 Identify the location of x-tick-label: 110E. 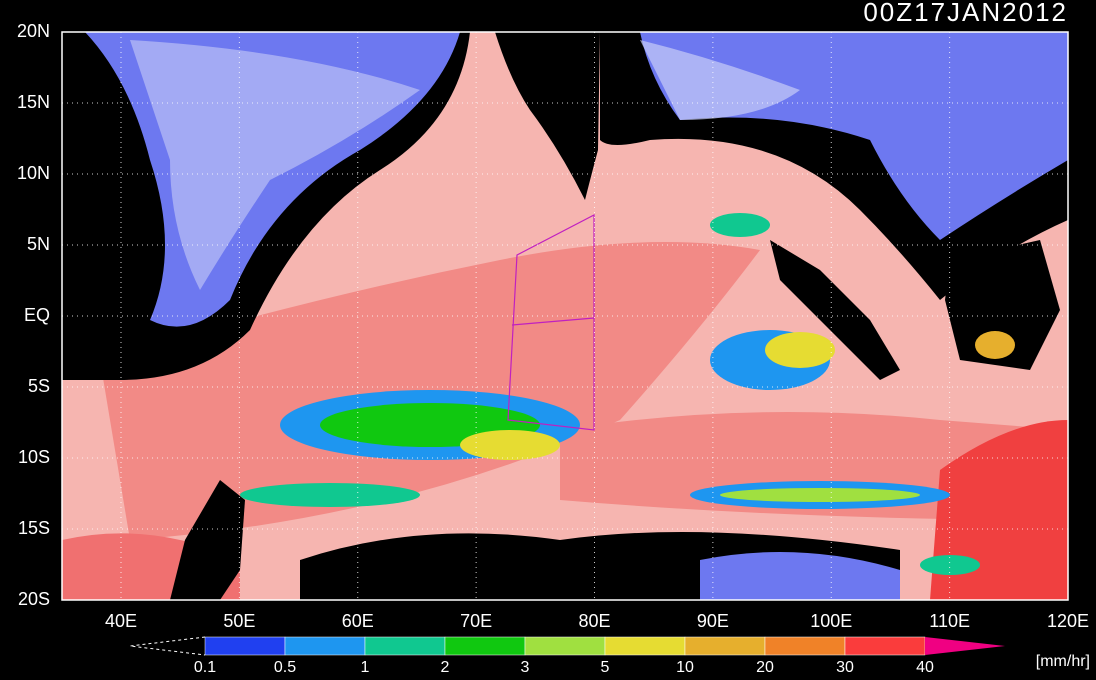
(949, 621).